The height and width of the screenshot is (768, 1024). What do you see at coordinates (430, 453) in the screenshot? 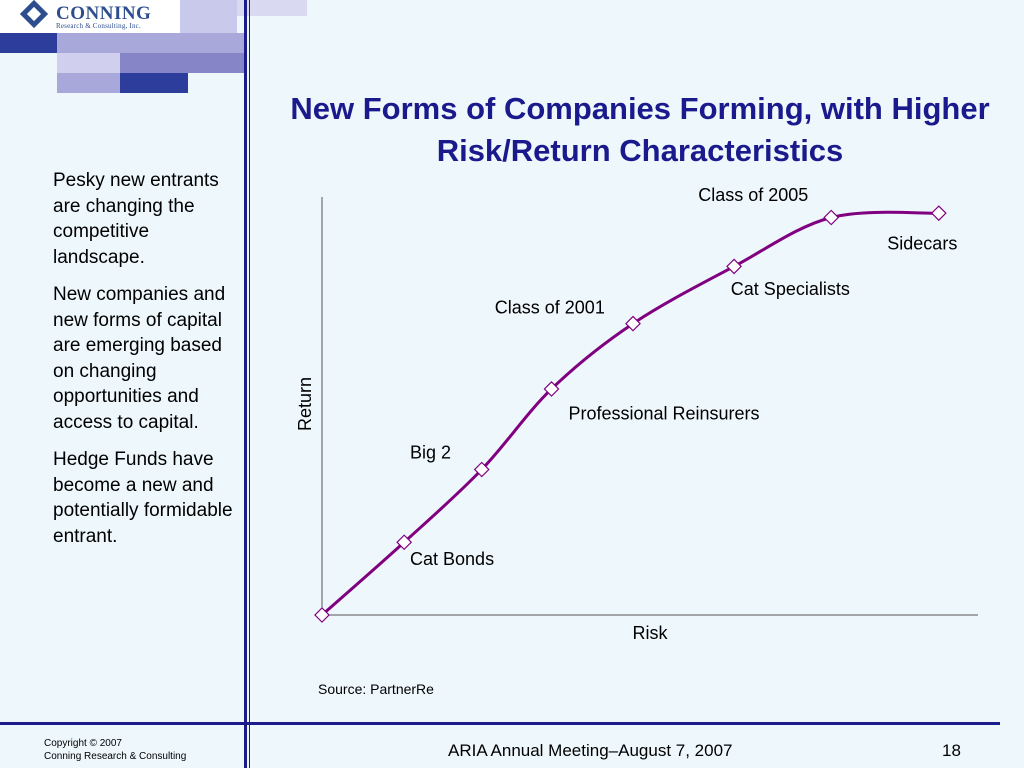
I see `point-annotation: Big 2` at bounding box center [430, 453].